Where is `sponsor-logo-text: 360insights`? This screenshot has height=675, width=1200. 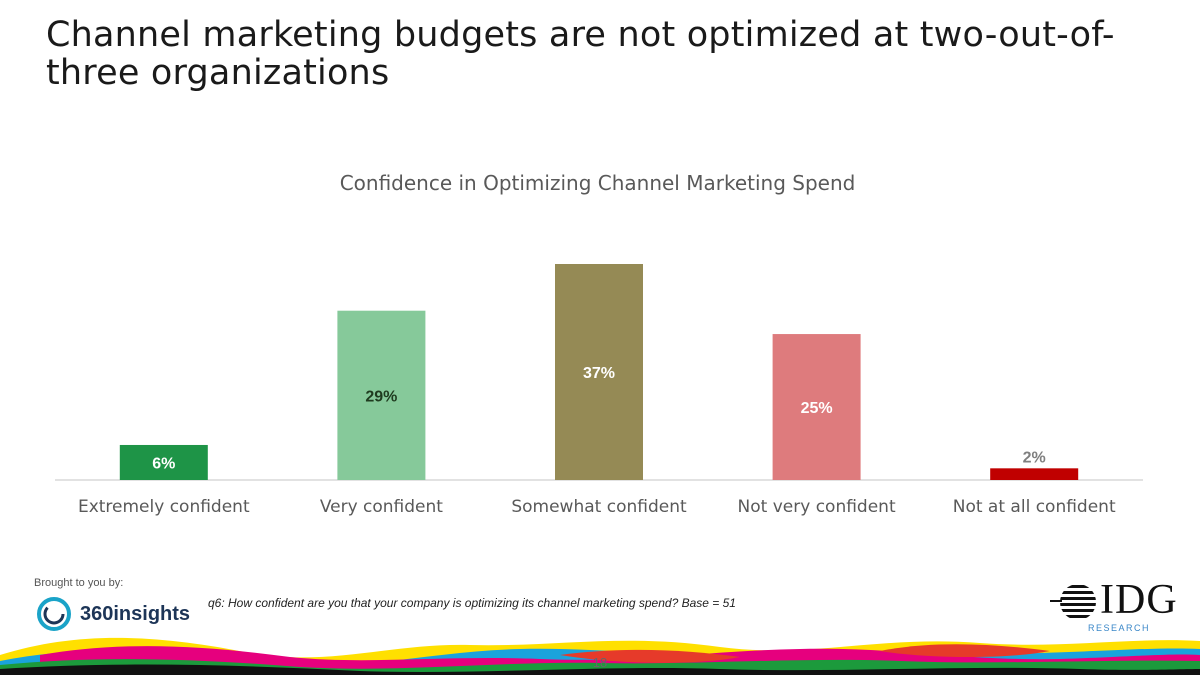
sponsor-logo-text: 360insights is located at coordinates (135, 613).